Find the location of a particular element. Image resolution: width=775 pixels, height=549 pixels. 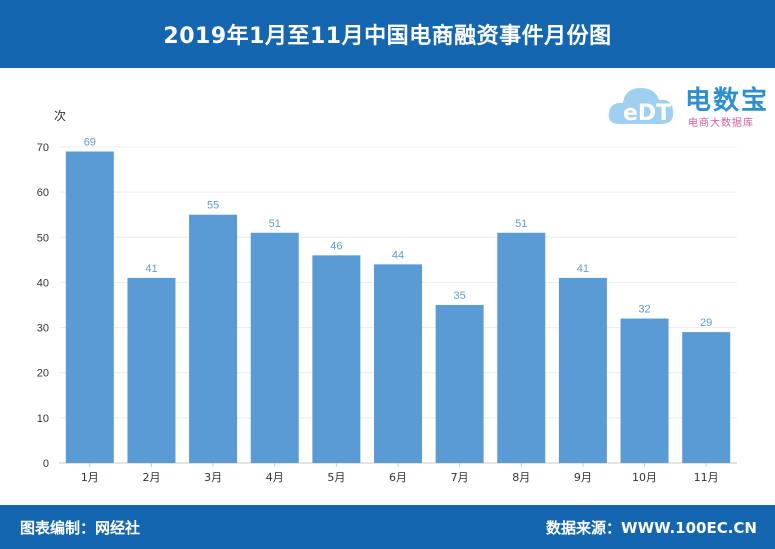

y-tick-label: 70 is located at coordinates (43, 148).